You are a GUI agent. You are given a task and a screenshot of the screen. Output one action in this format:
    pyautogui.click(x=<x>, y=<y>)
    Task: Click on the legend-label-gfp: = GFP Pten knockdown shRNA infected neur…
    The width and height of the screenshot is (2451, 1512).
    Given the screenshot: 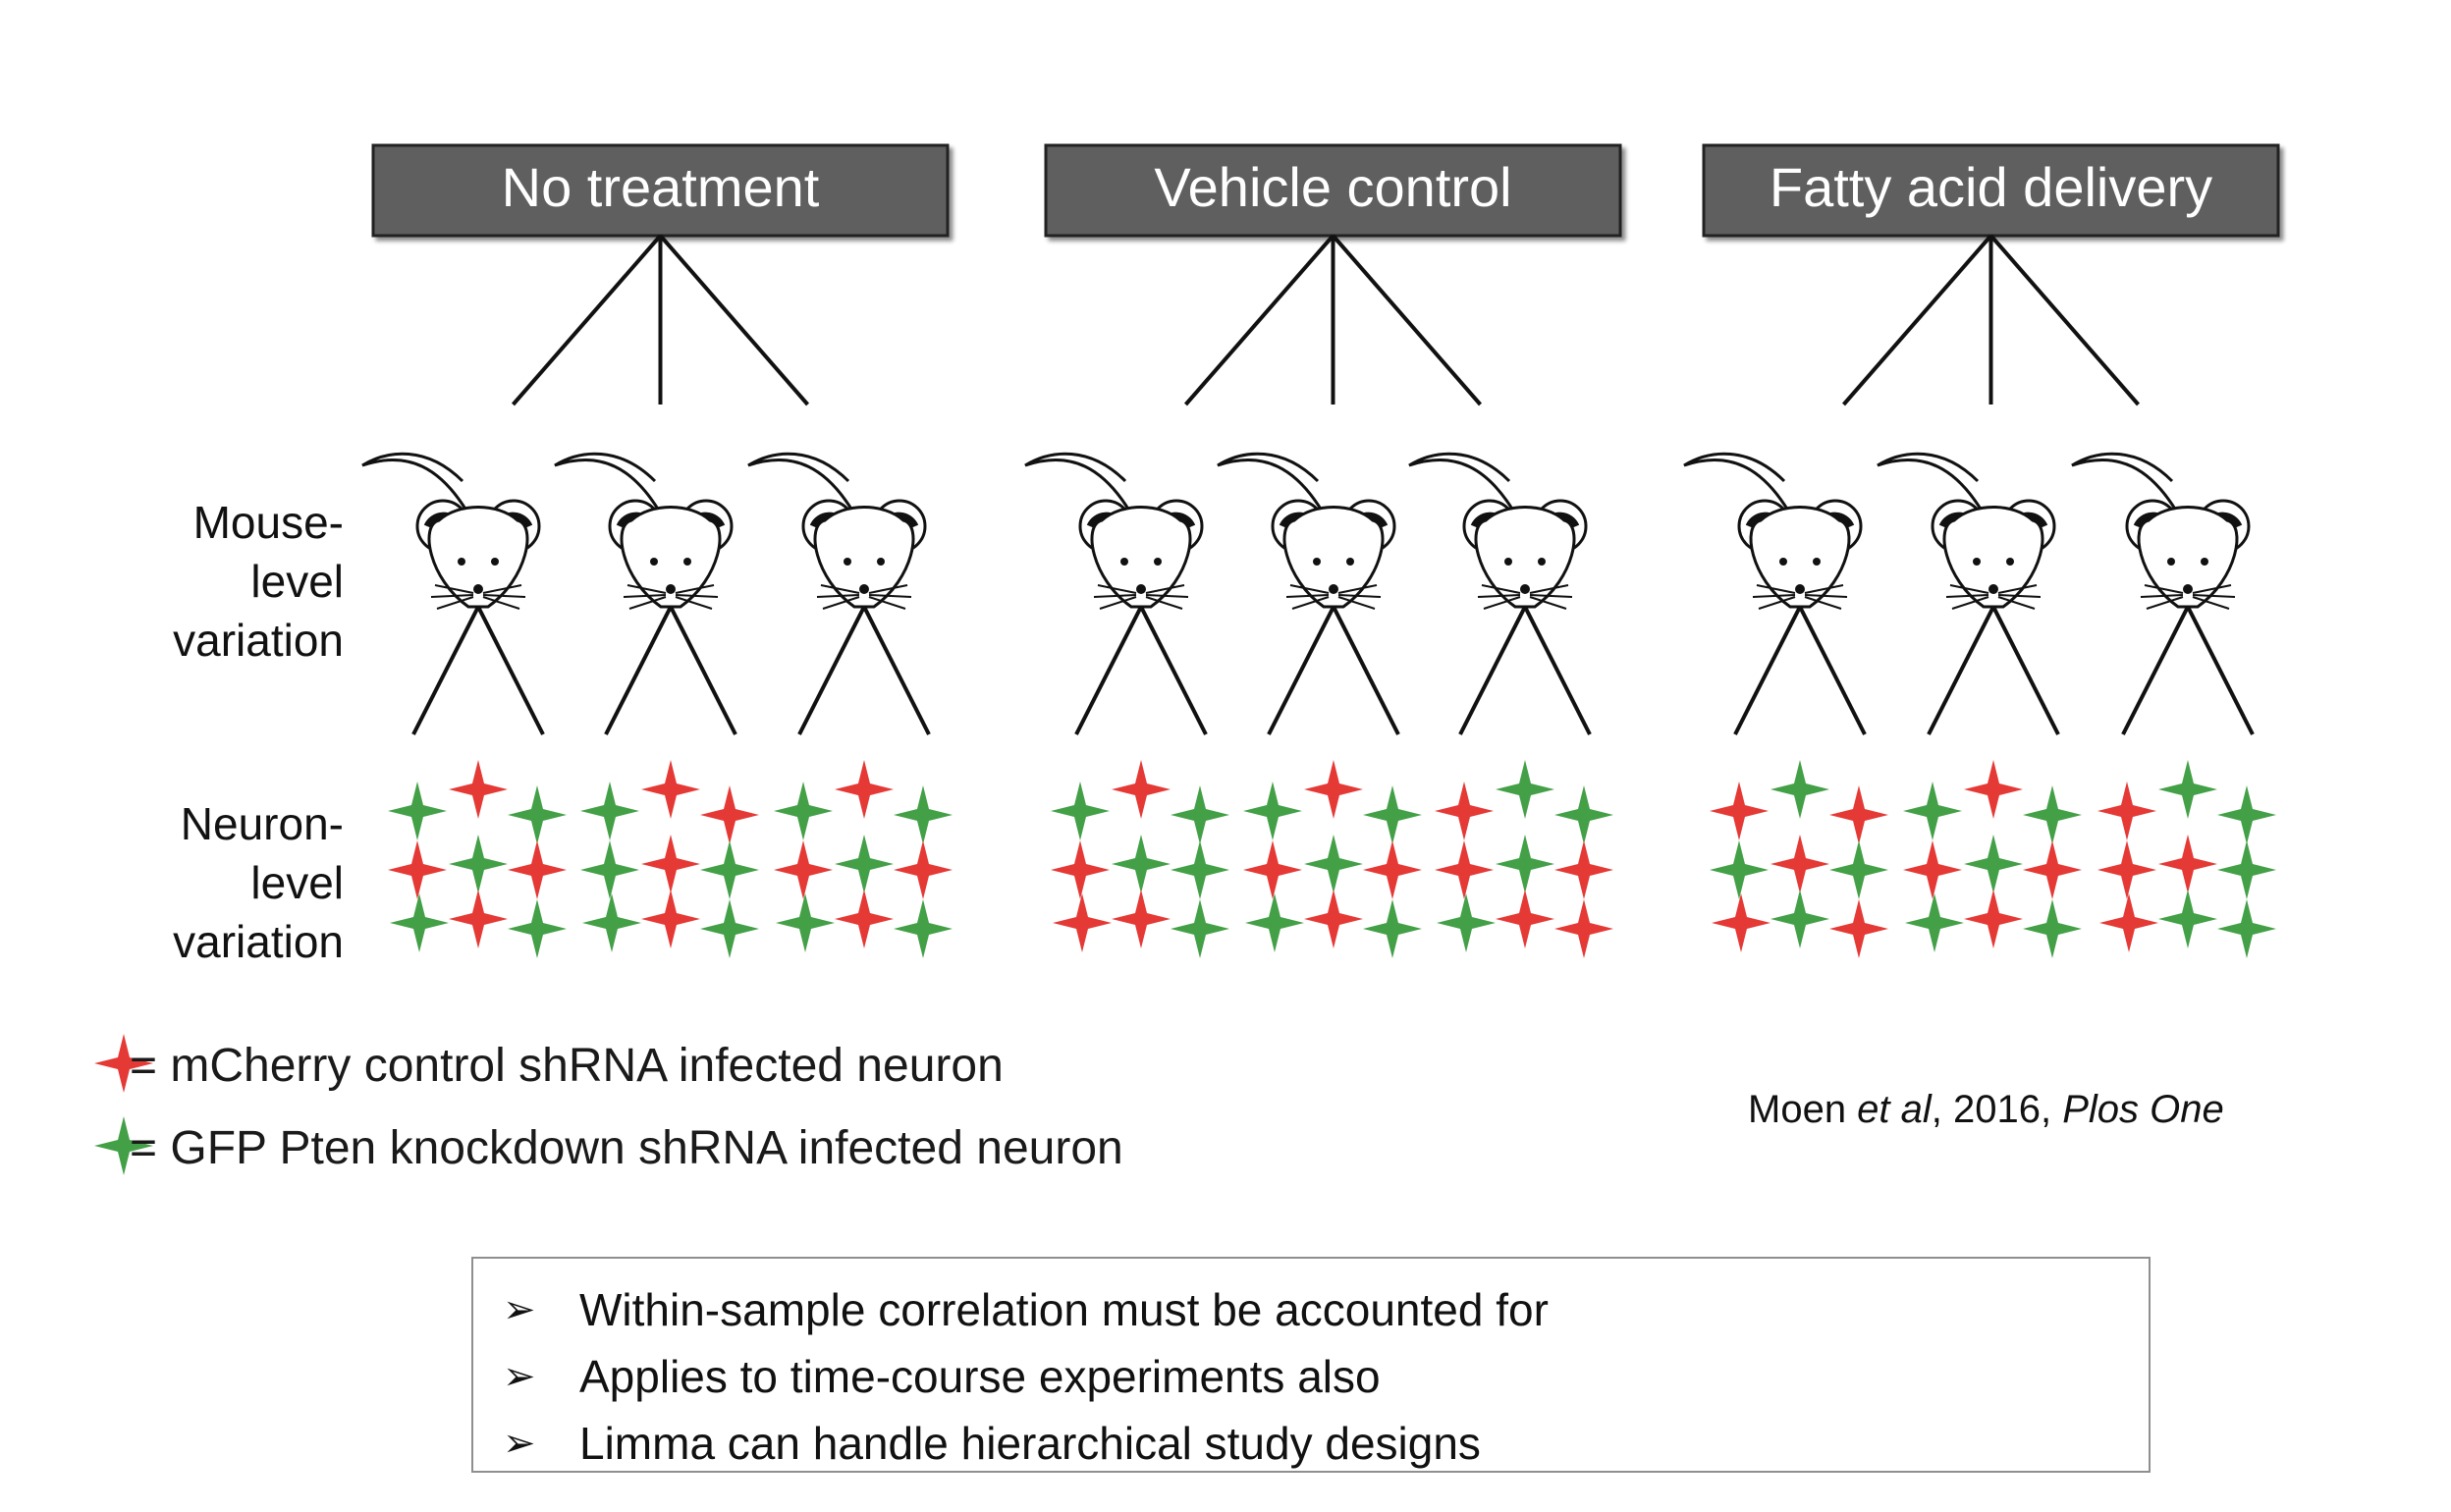 What is the action you would take?
    pyautogui.click(x=626, y=1148)
    